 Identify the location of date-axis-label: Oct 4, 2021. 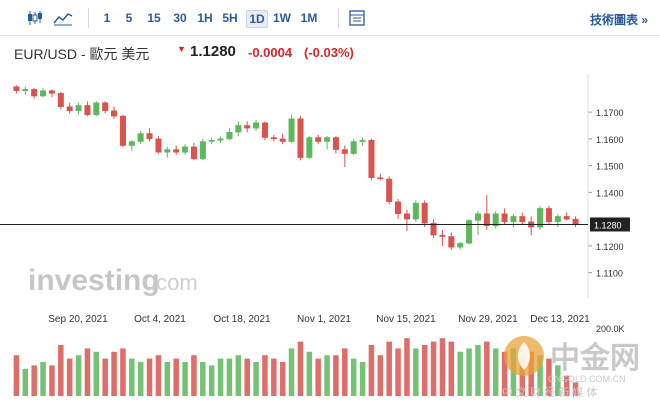
(160, 319).